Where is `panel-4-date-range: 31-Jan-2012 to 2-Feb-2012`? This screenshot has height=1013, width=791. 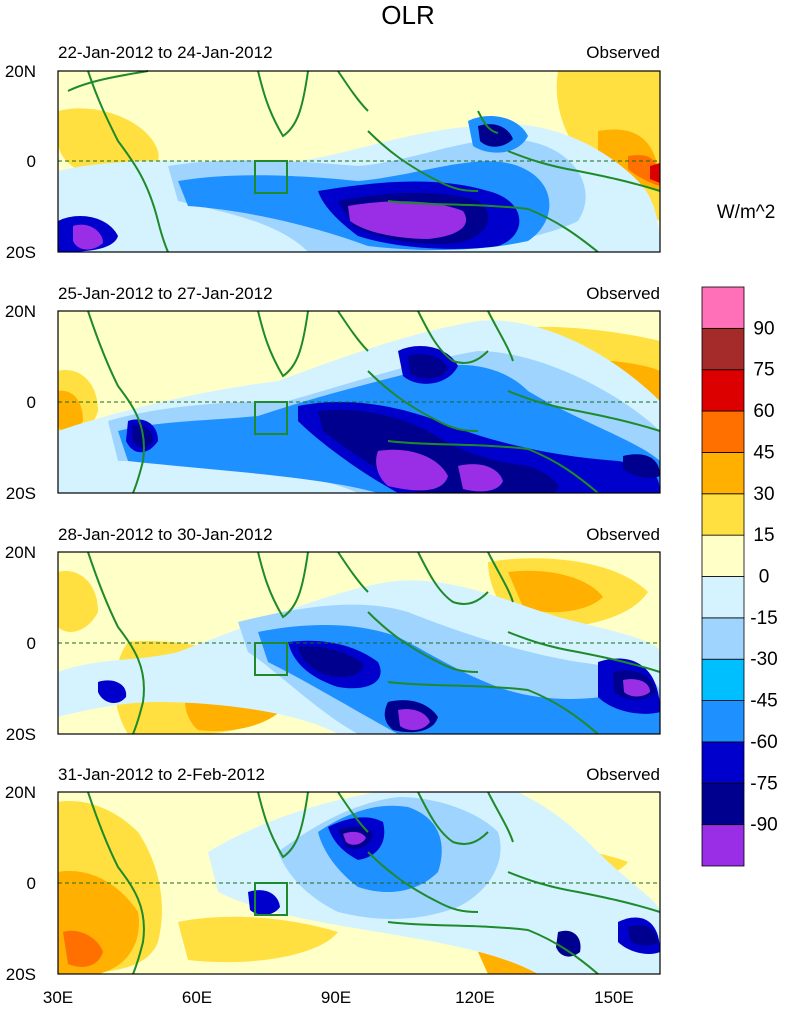
panel-4-date-range: 31-Jan-2012 to 2-Feb-2012 is located at coordinates (161, 774).